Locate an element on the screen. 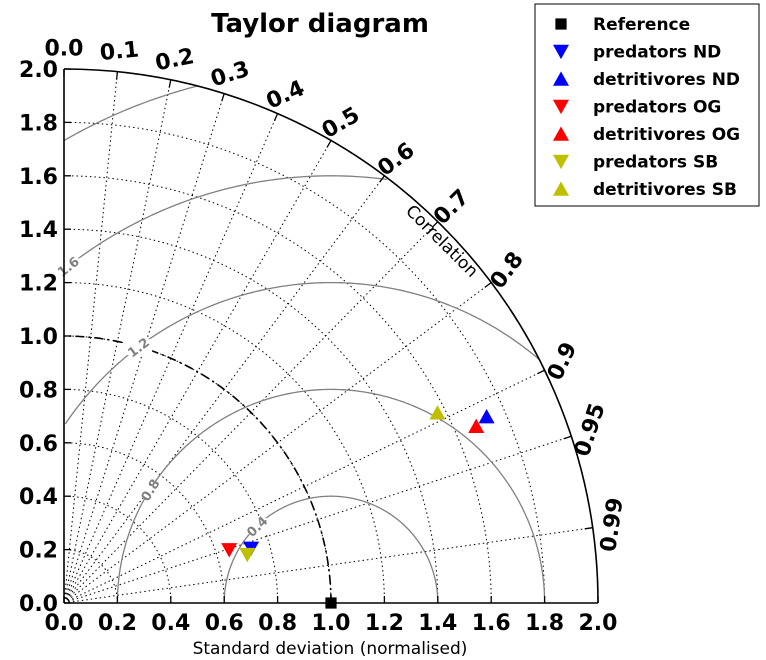 This screenshot has width=766, height=660. legend-label: predators SB is located at coordinates (655, 163).